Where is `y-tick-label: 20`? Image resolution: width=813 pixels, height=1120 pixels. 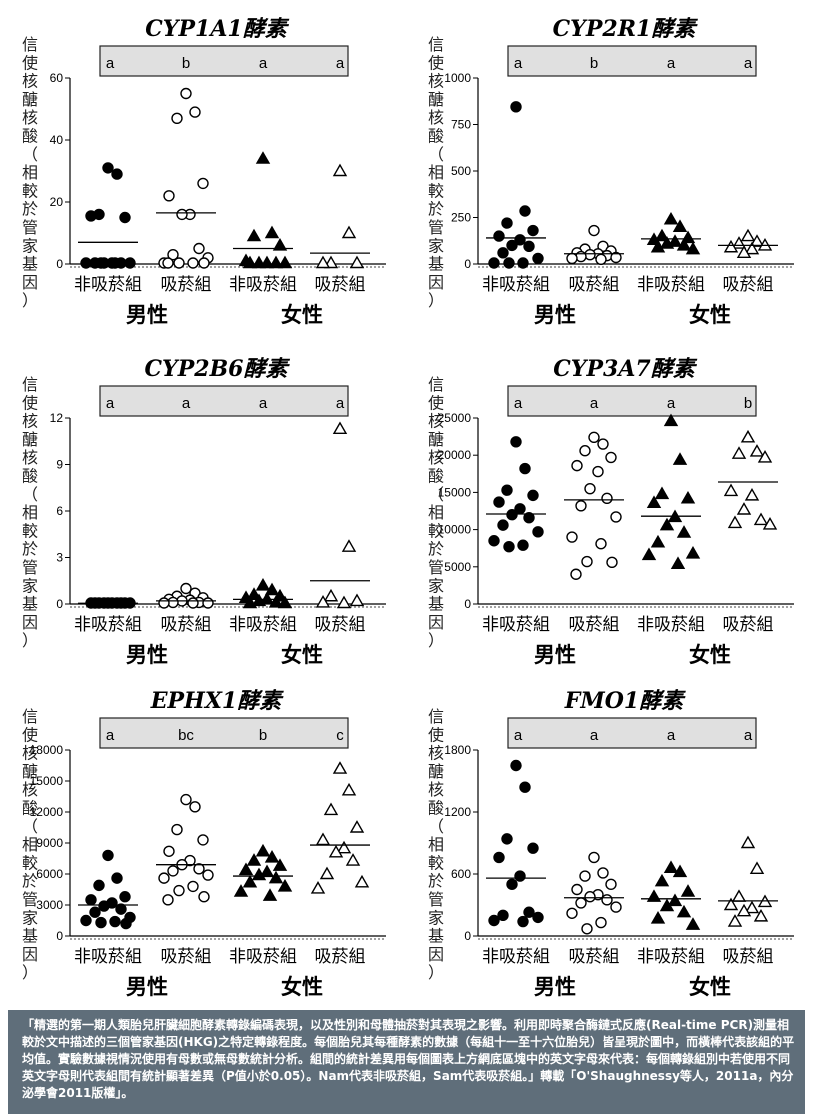 y-tick-label: 20 is located at coordinates (57, 202).